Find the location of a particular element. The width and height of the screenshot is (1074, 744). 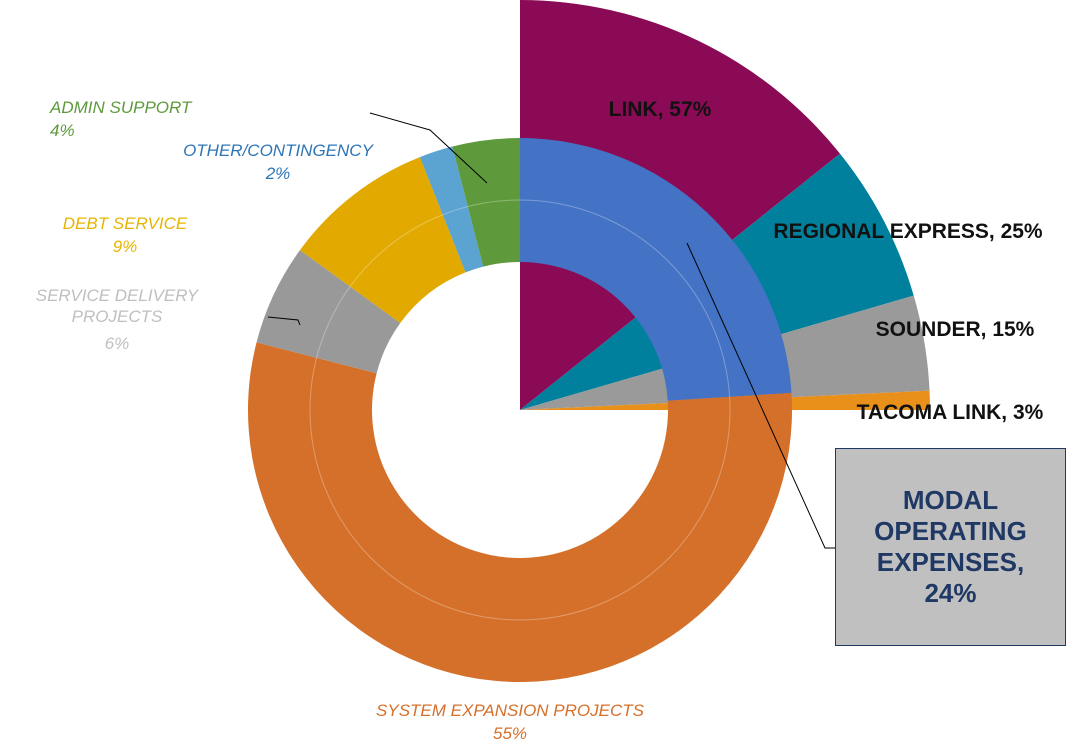

category-label: OTHER/CONTINGENCY is located at coordinates (278, 150).